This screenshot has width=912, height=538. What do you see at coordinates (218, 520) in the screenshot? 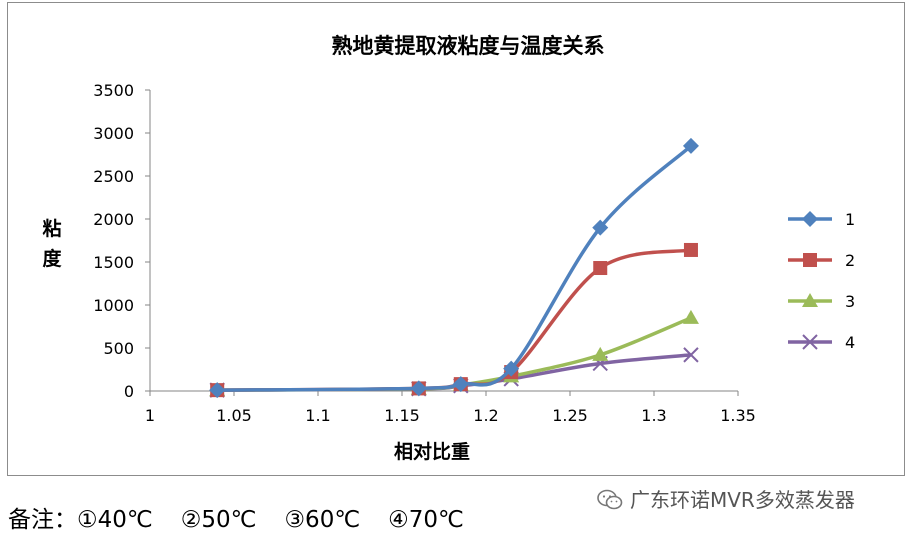
I see `footnote-item: ②50℃` at bounding box center [218, 520].